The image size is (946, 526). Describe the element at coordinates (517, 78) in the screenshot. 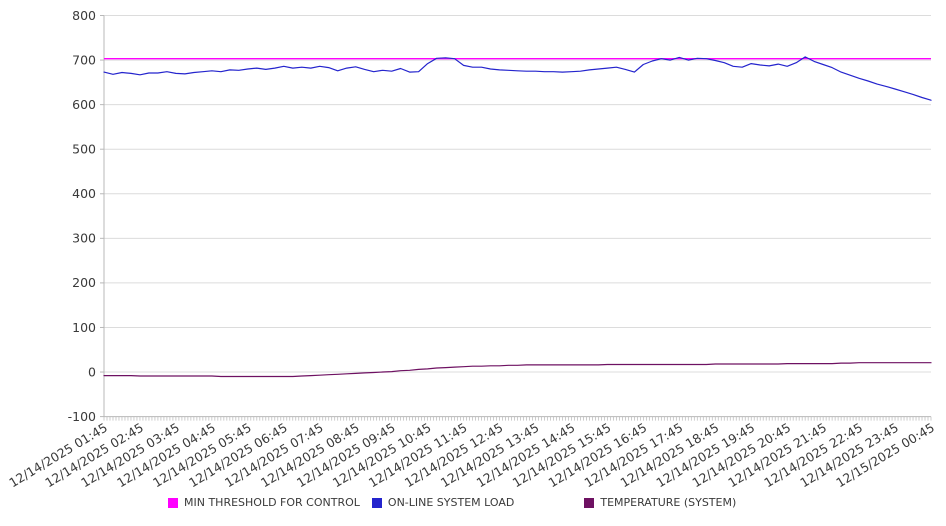

I see `on-line-system-load-line` at that location.